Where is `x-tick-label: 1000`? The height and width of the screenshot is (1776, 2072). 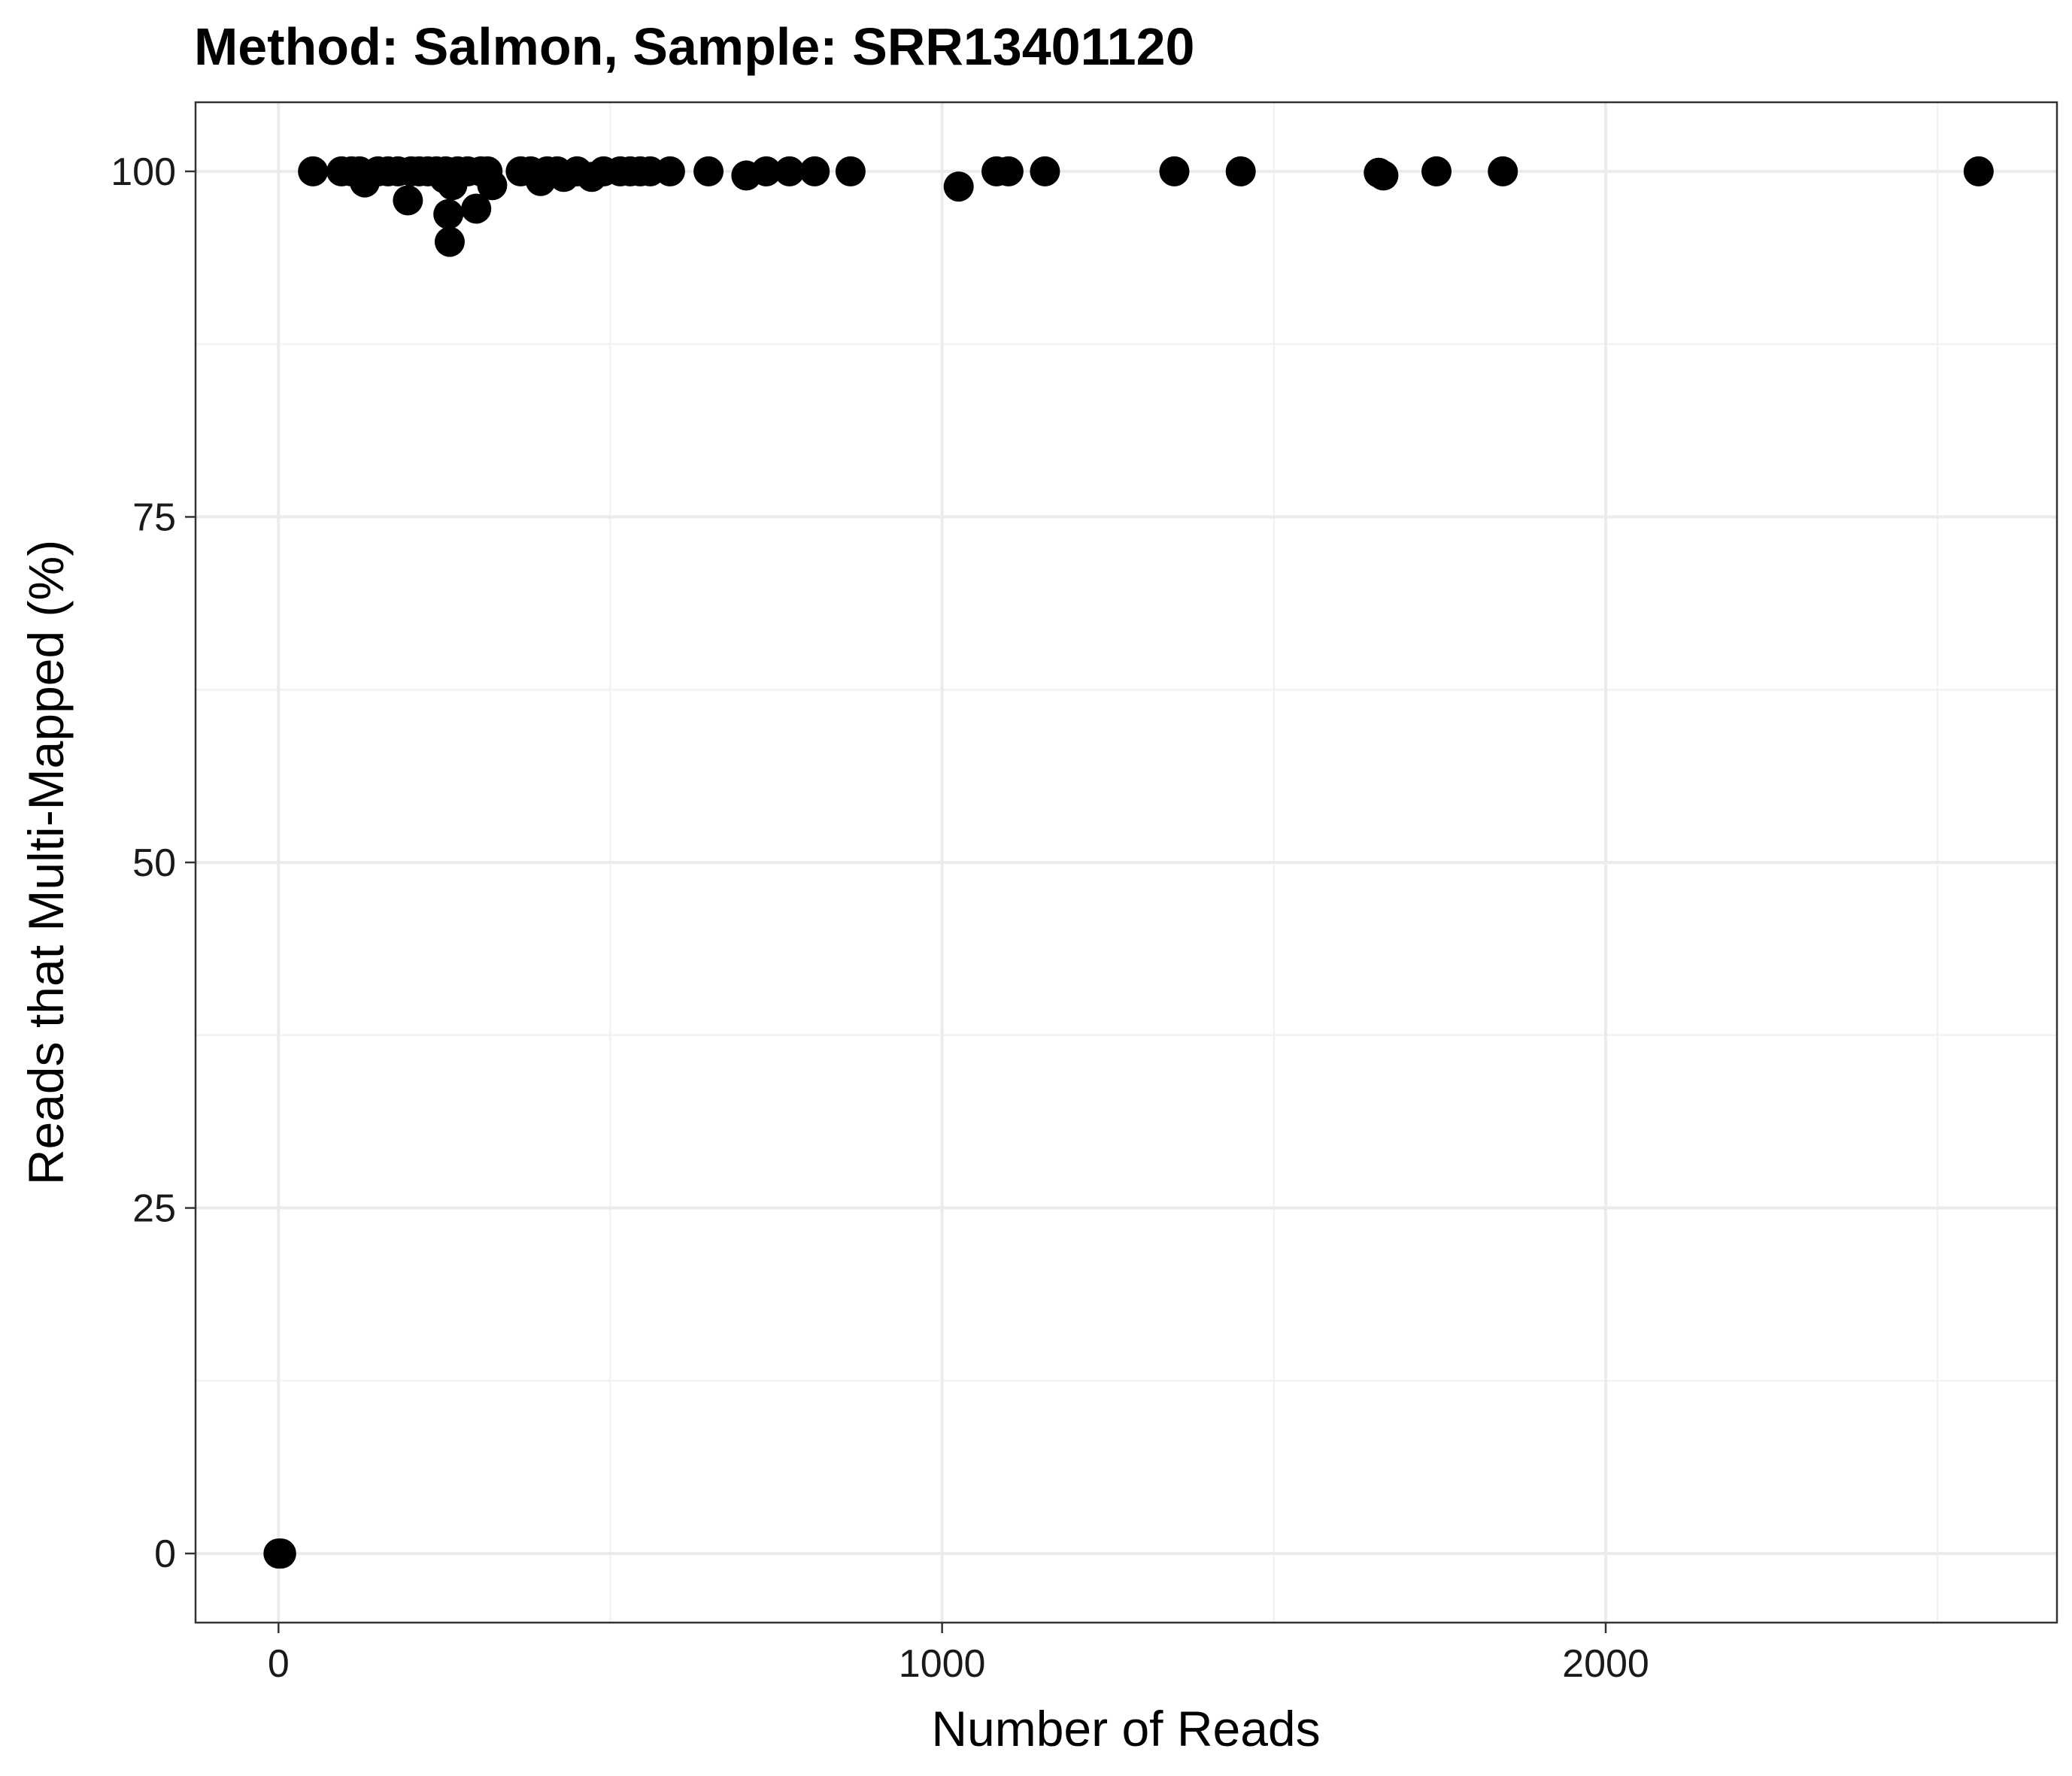
x-tick-label: 1000 is located at coordinates (942, 1664).